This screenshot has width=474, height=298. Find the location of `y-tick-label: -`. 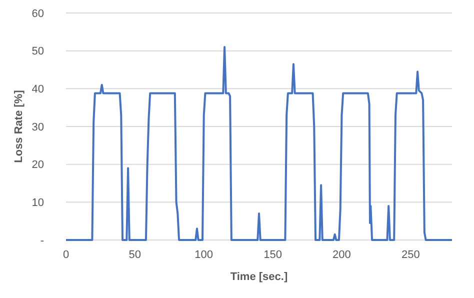

y-tick-label: - is located at coordinates (42, 240).